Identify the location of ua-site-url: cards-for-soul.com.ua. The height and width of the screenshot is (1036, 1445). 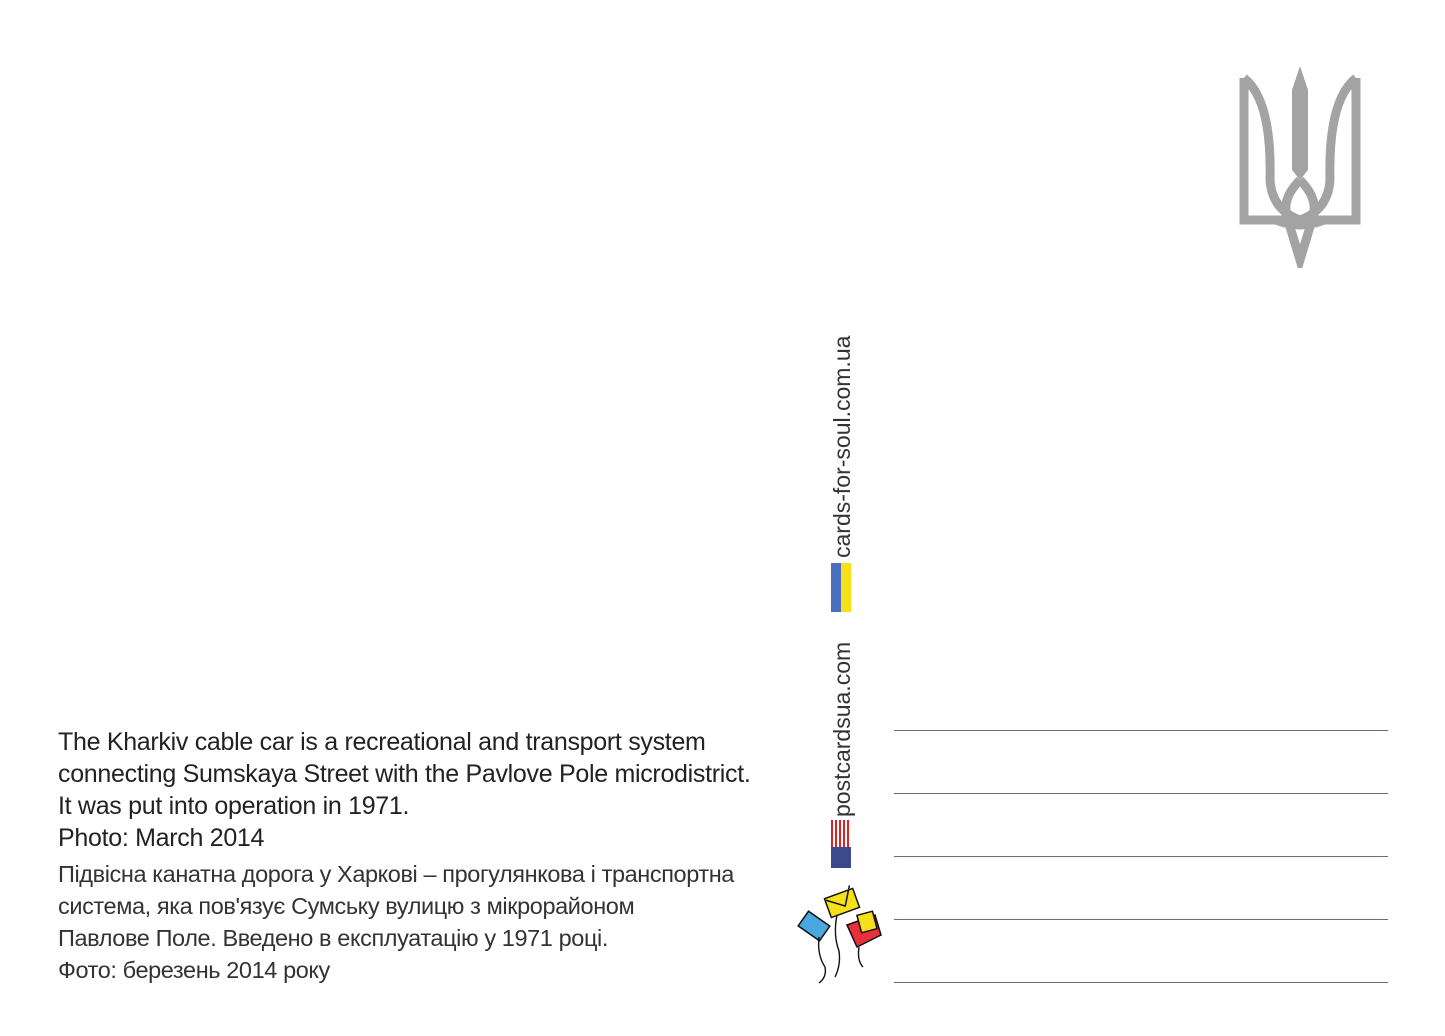
(842, 446).